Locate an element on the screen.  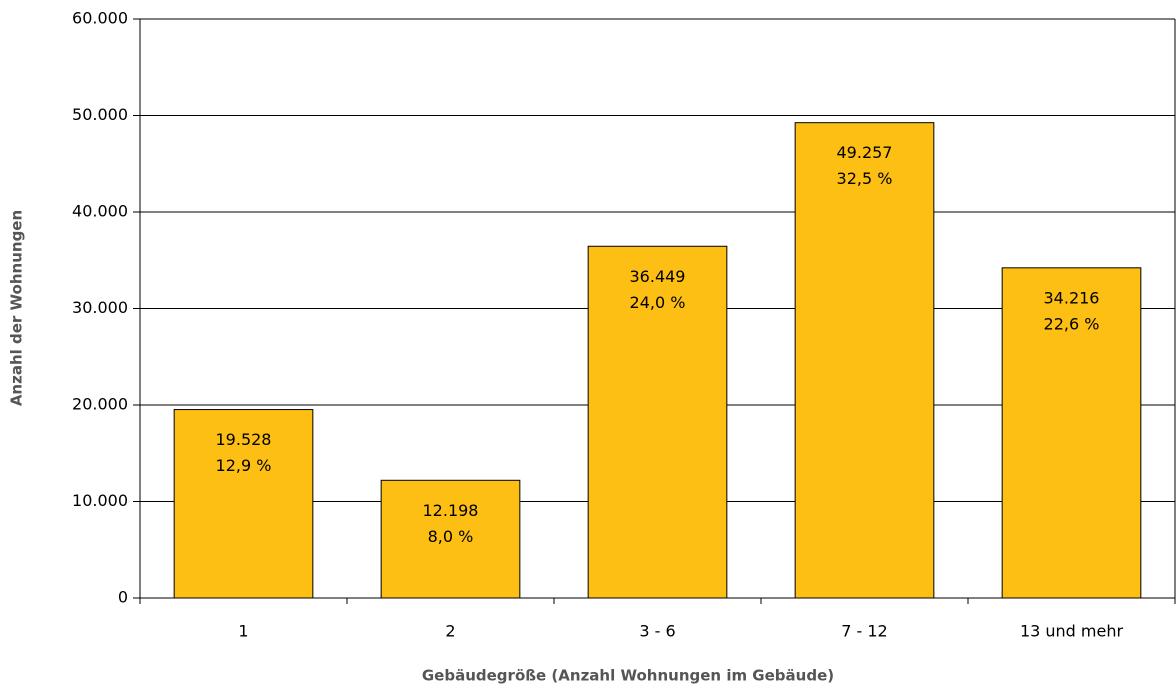
share-label: 8,0 % is located at coordinates (451, 536).